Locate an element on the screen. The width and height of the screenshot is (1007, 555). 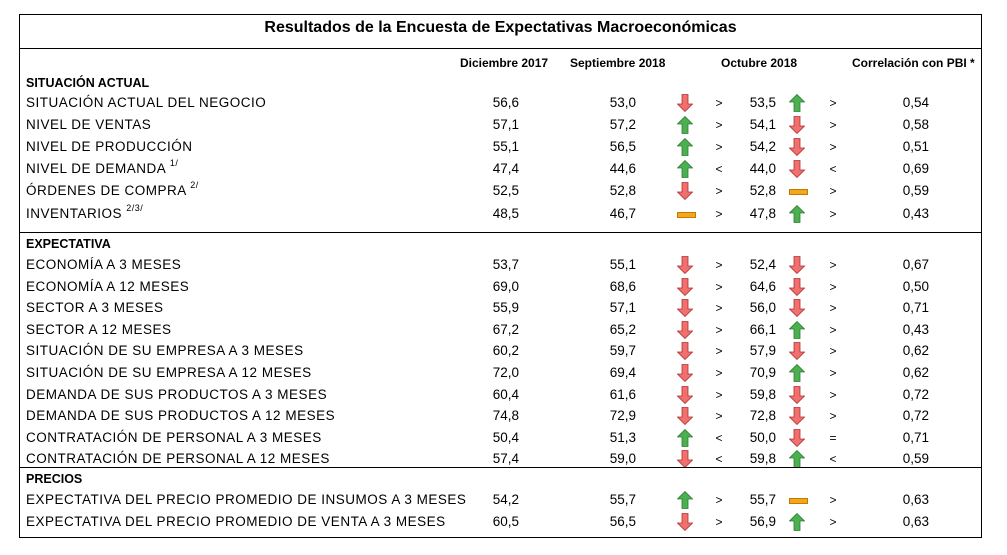
row-label: NIVEL DE PRODUCCIÓN is located at coordinates (109, 147).